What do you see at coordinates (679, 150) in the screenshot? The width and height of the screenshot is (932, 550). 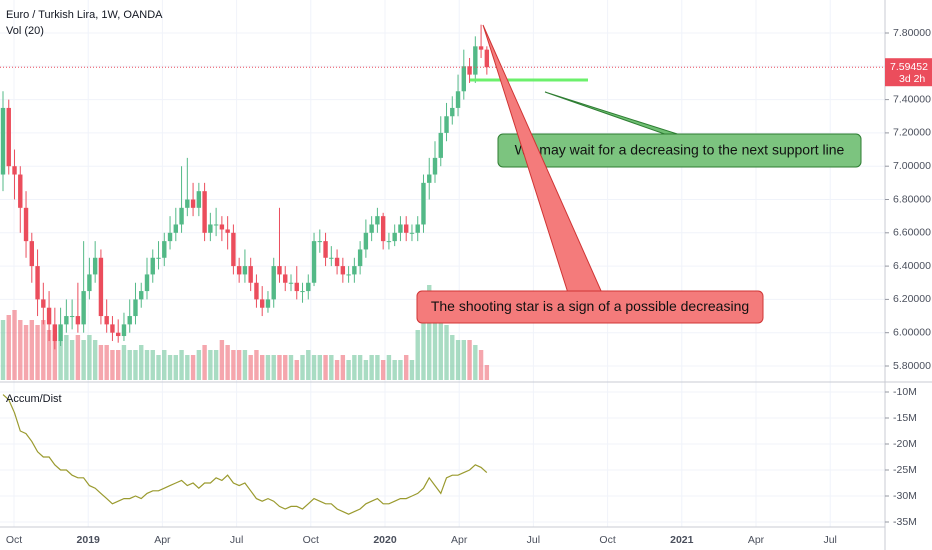 I see `green-callout` at bounding box center [679, 150].